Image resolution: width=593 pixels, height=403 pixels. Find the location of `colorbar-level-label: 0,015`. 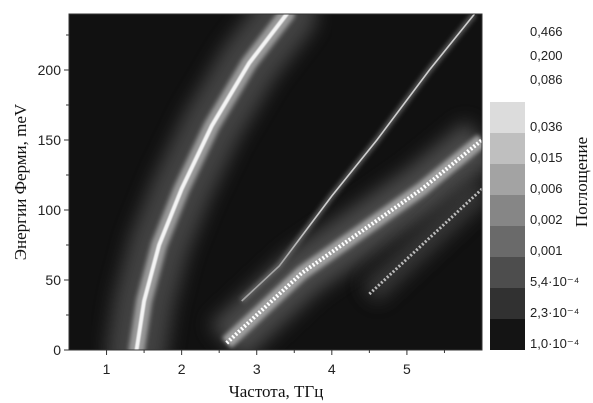

colorbar-level-label: 0,015 is located at coordinates (546, 157).